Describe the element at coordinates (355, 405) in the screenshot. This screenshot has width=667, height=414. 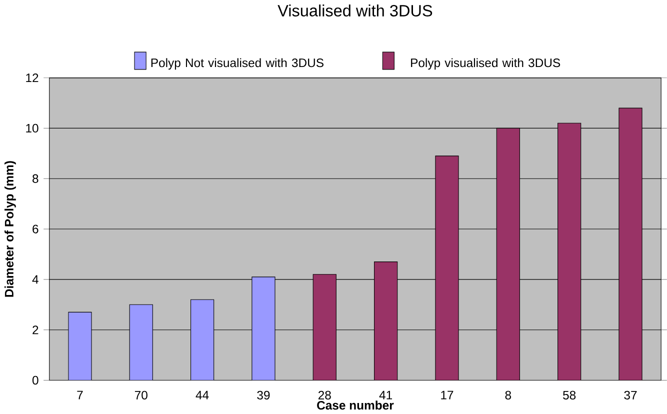
I see `x-axis-title: Case number` at that location.